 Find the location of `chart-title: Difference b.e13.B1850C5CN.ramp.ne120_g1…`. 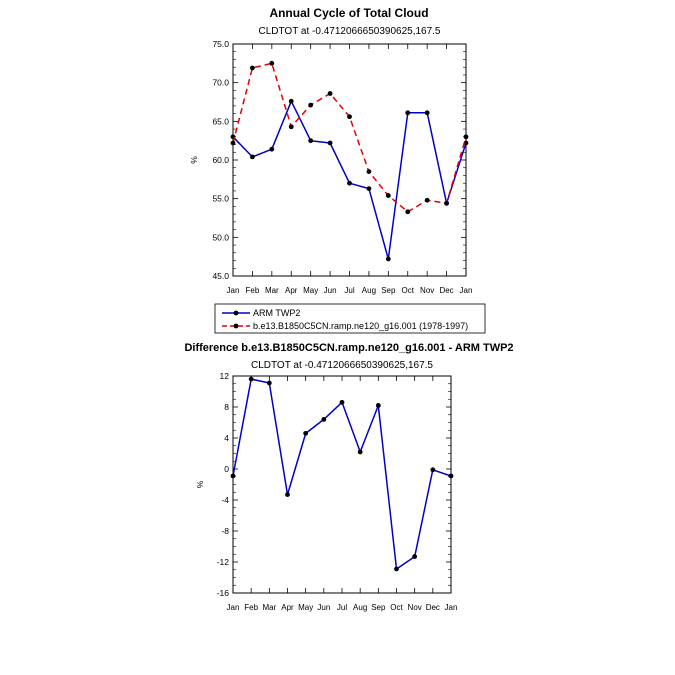

chart-title: Difference b.e13.B1850C5CN.ramp.ne120_g1… is located at coordinates (348, 348).